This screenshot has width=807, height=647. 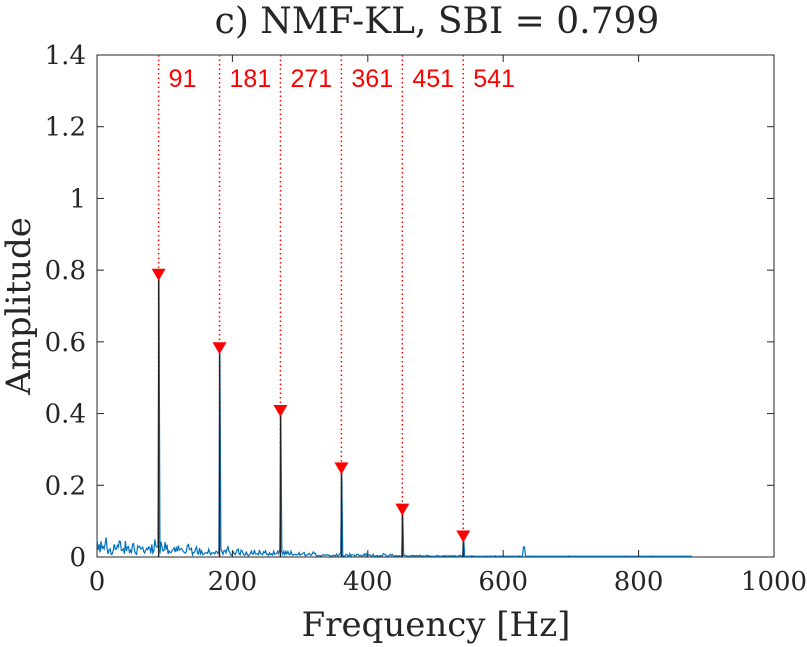 What do you see at coordinates (19, 306) in the screenshot?
I see `y-axis-label: Amplitude` at bounding box center [19, 306].